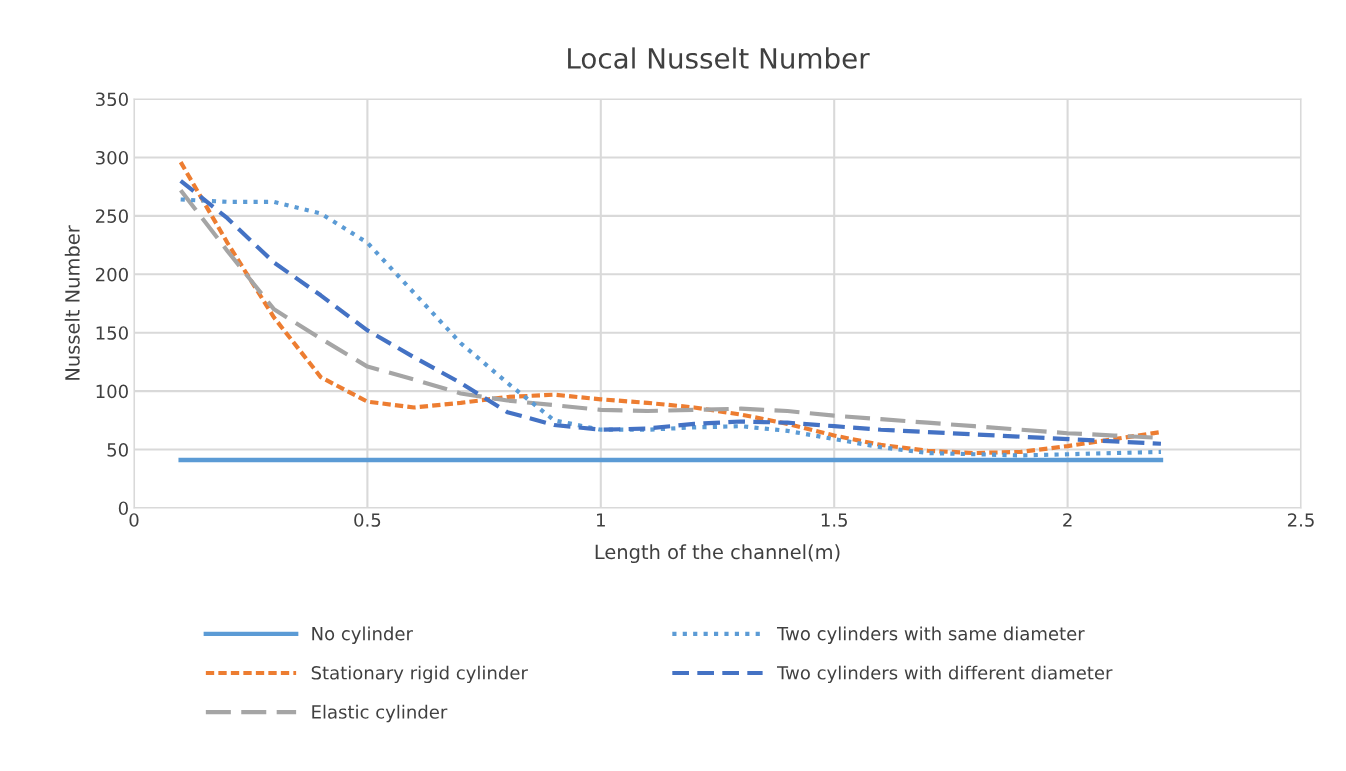 Image resolution: width=1346 pixels, height=771 pixels. Describe the element at coordinates (117, 450) in the screenshot. I see `y-tick-label: 50` at that location.